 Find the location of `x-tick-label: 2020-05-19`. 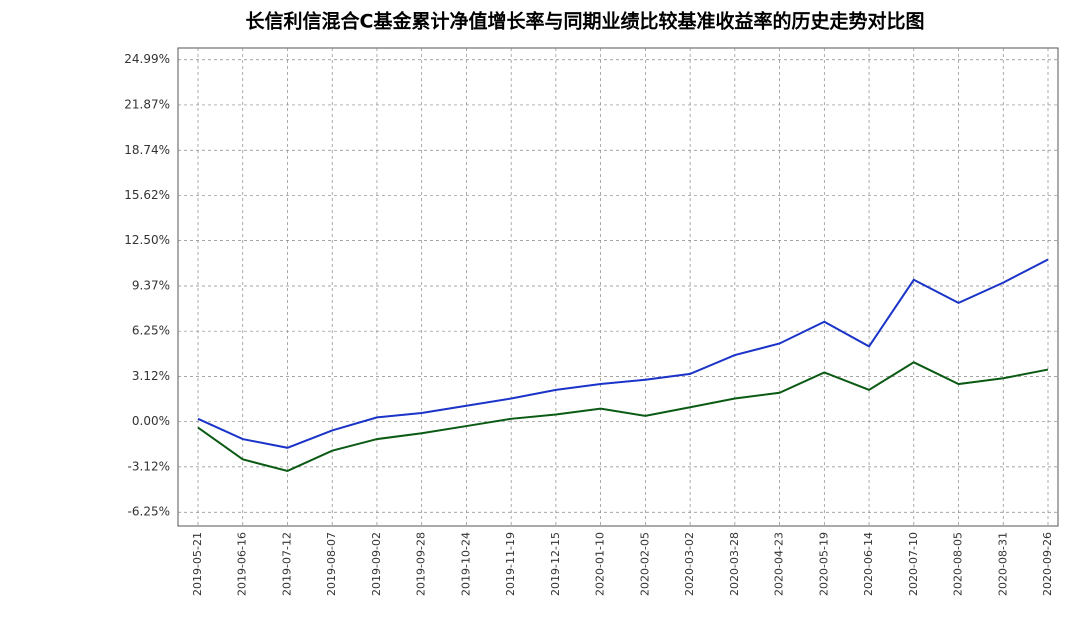

x-tick-label: 2020-05-19 is located at coordinates (823, 564).